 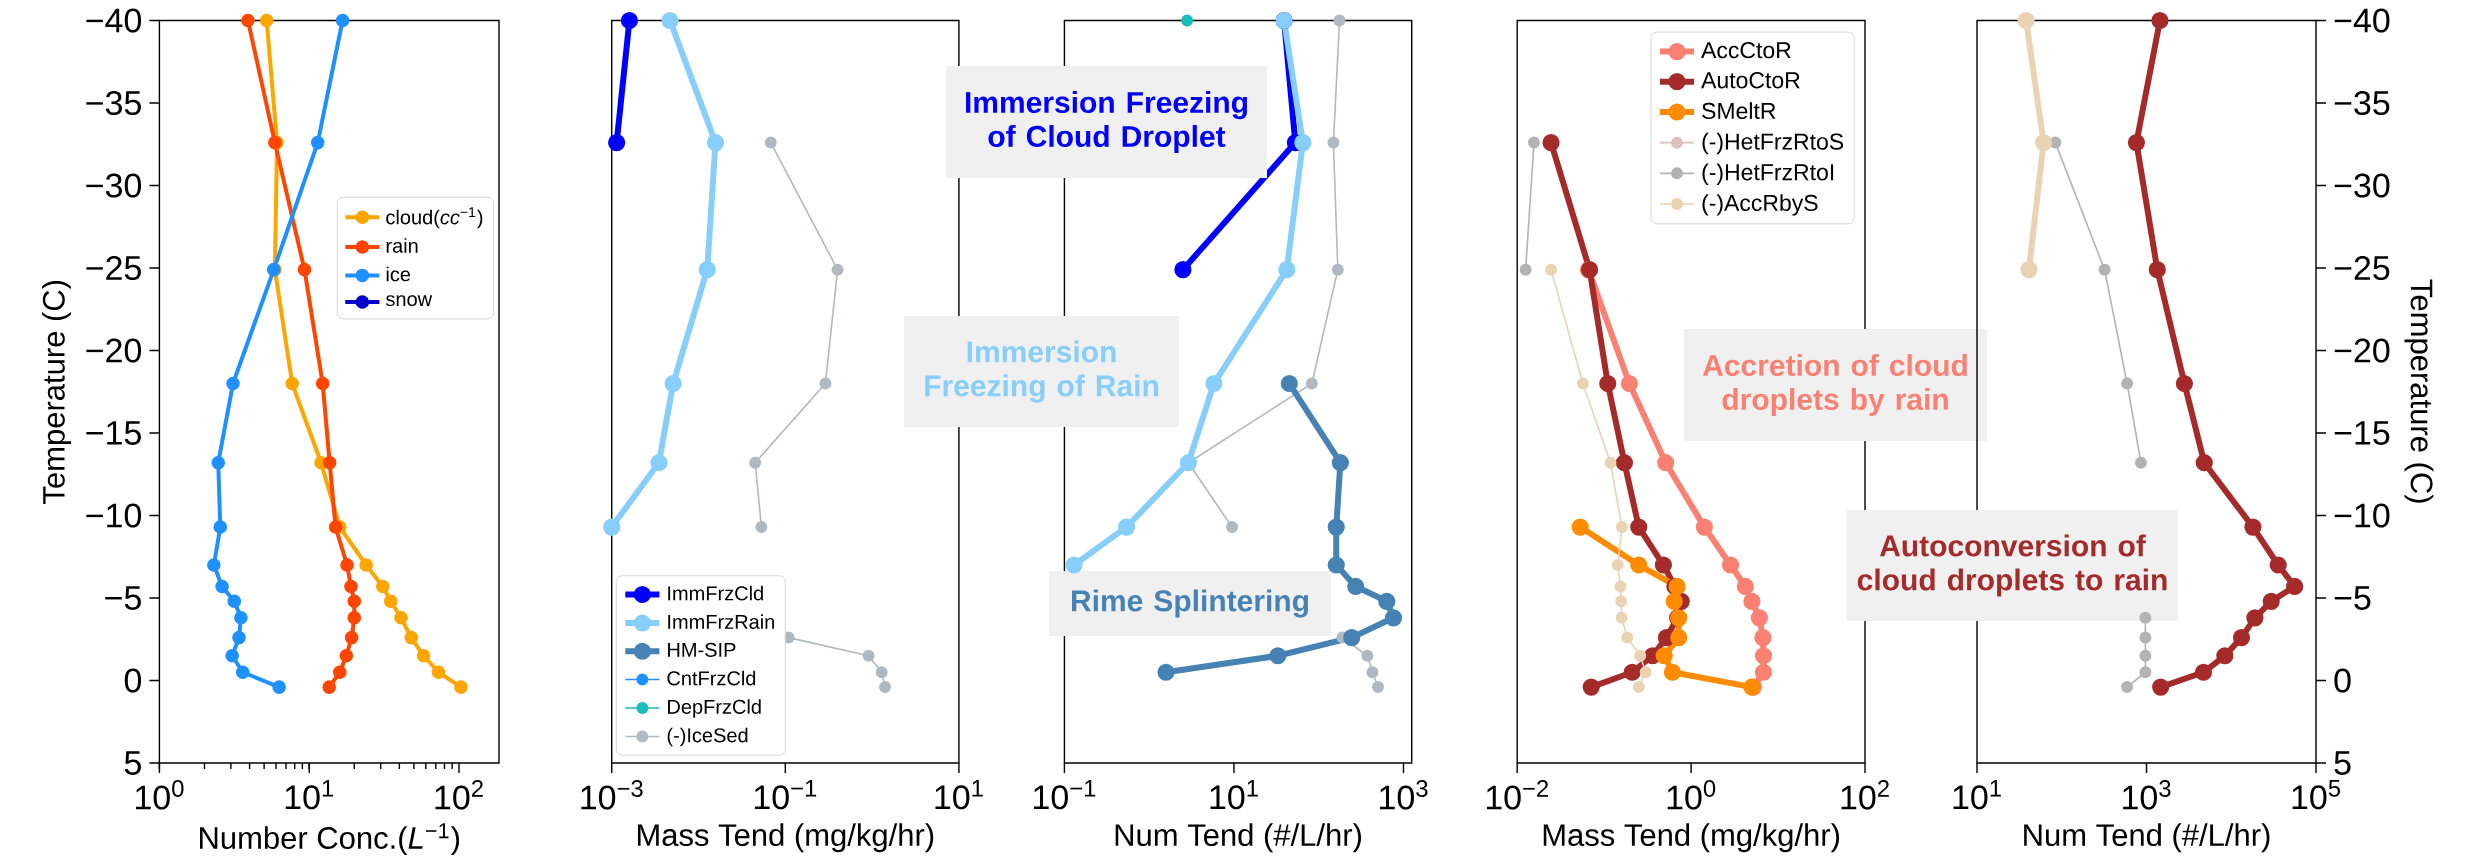 I want to click on legend-label: CntFrzCld, so click(x=711, y=678).